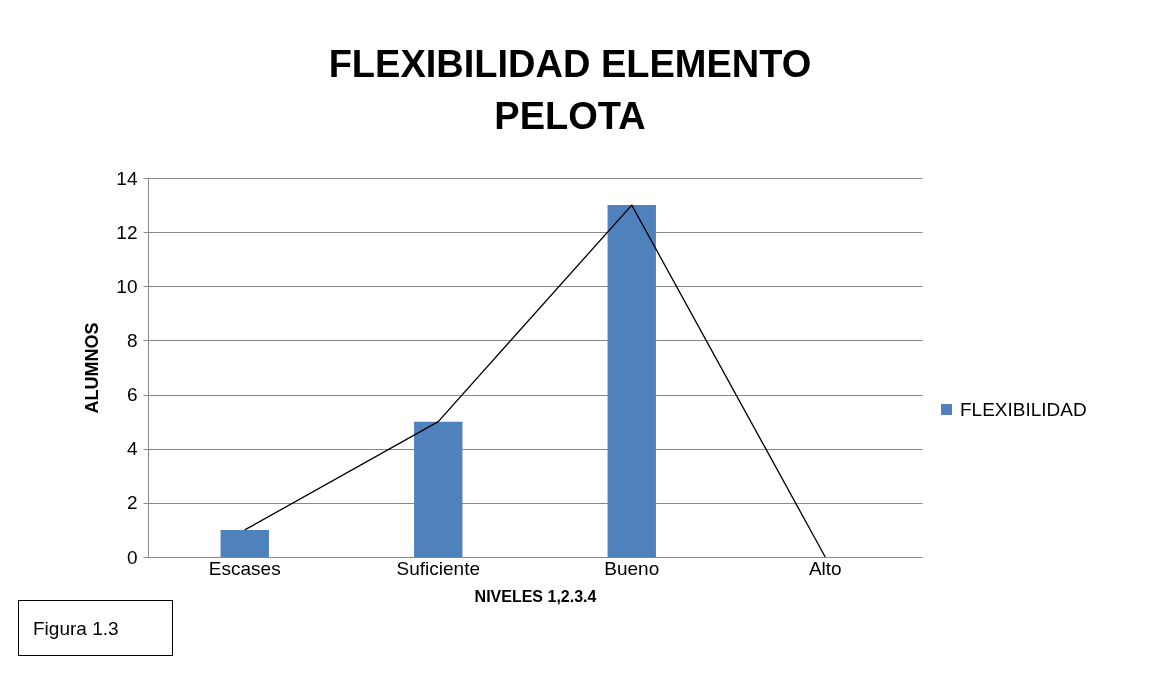 The width and height of the screenshot is (1157, 677). What do you see at coordinates (132, 449) in the screenshot?
I see `y-tick-label: 4` at bounding box center [132, 449].